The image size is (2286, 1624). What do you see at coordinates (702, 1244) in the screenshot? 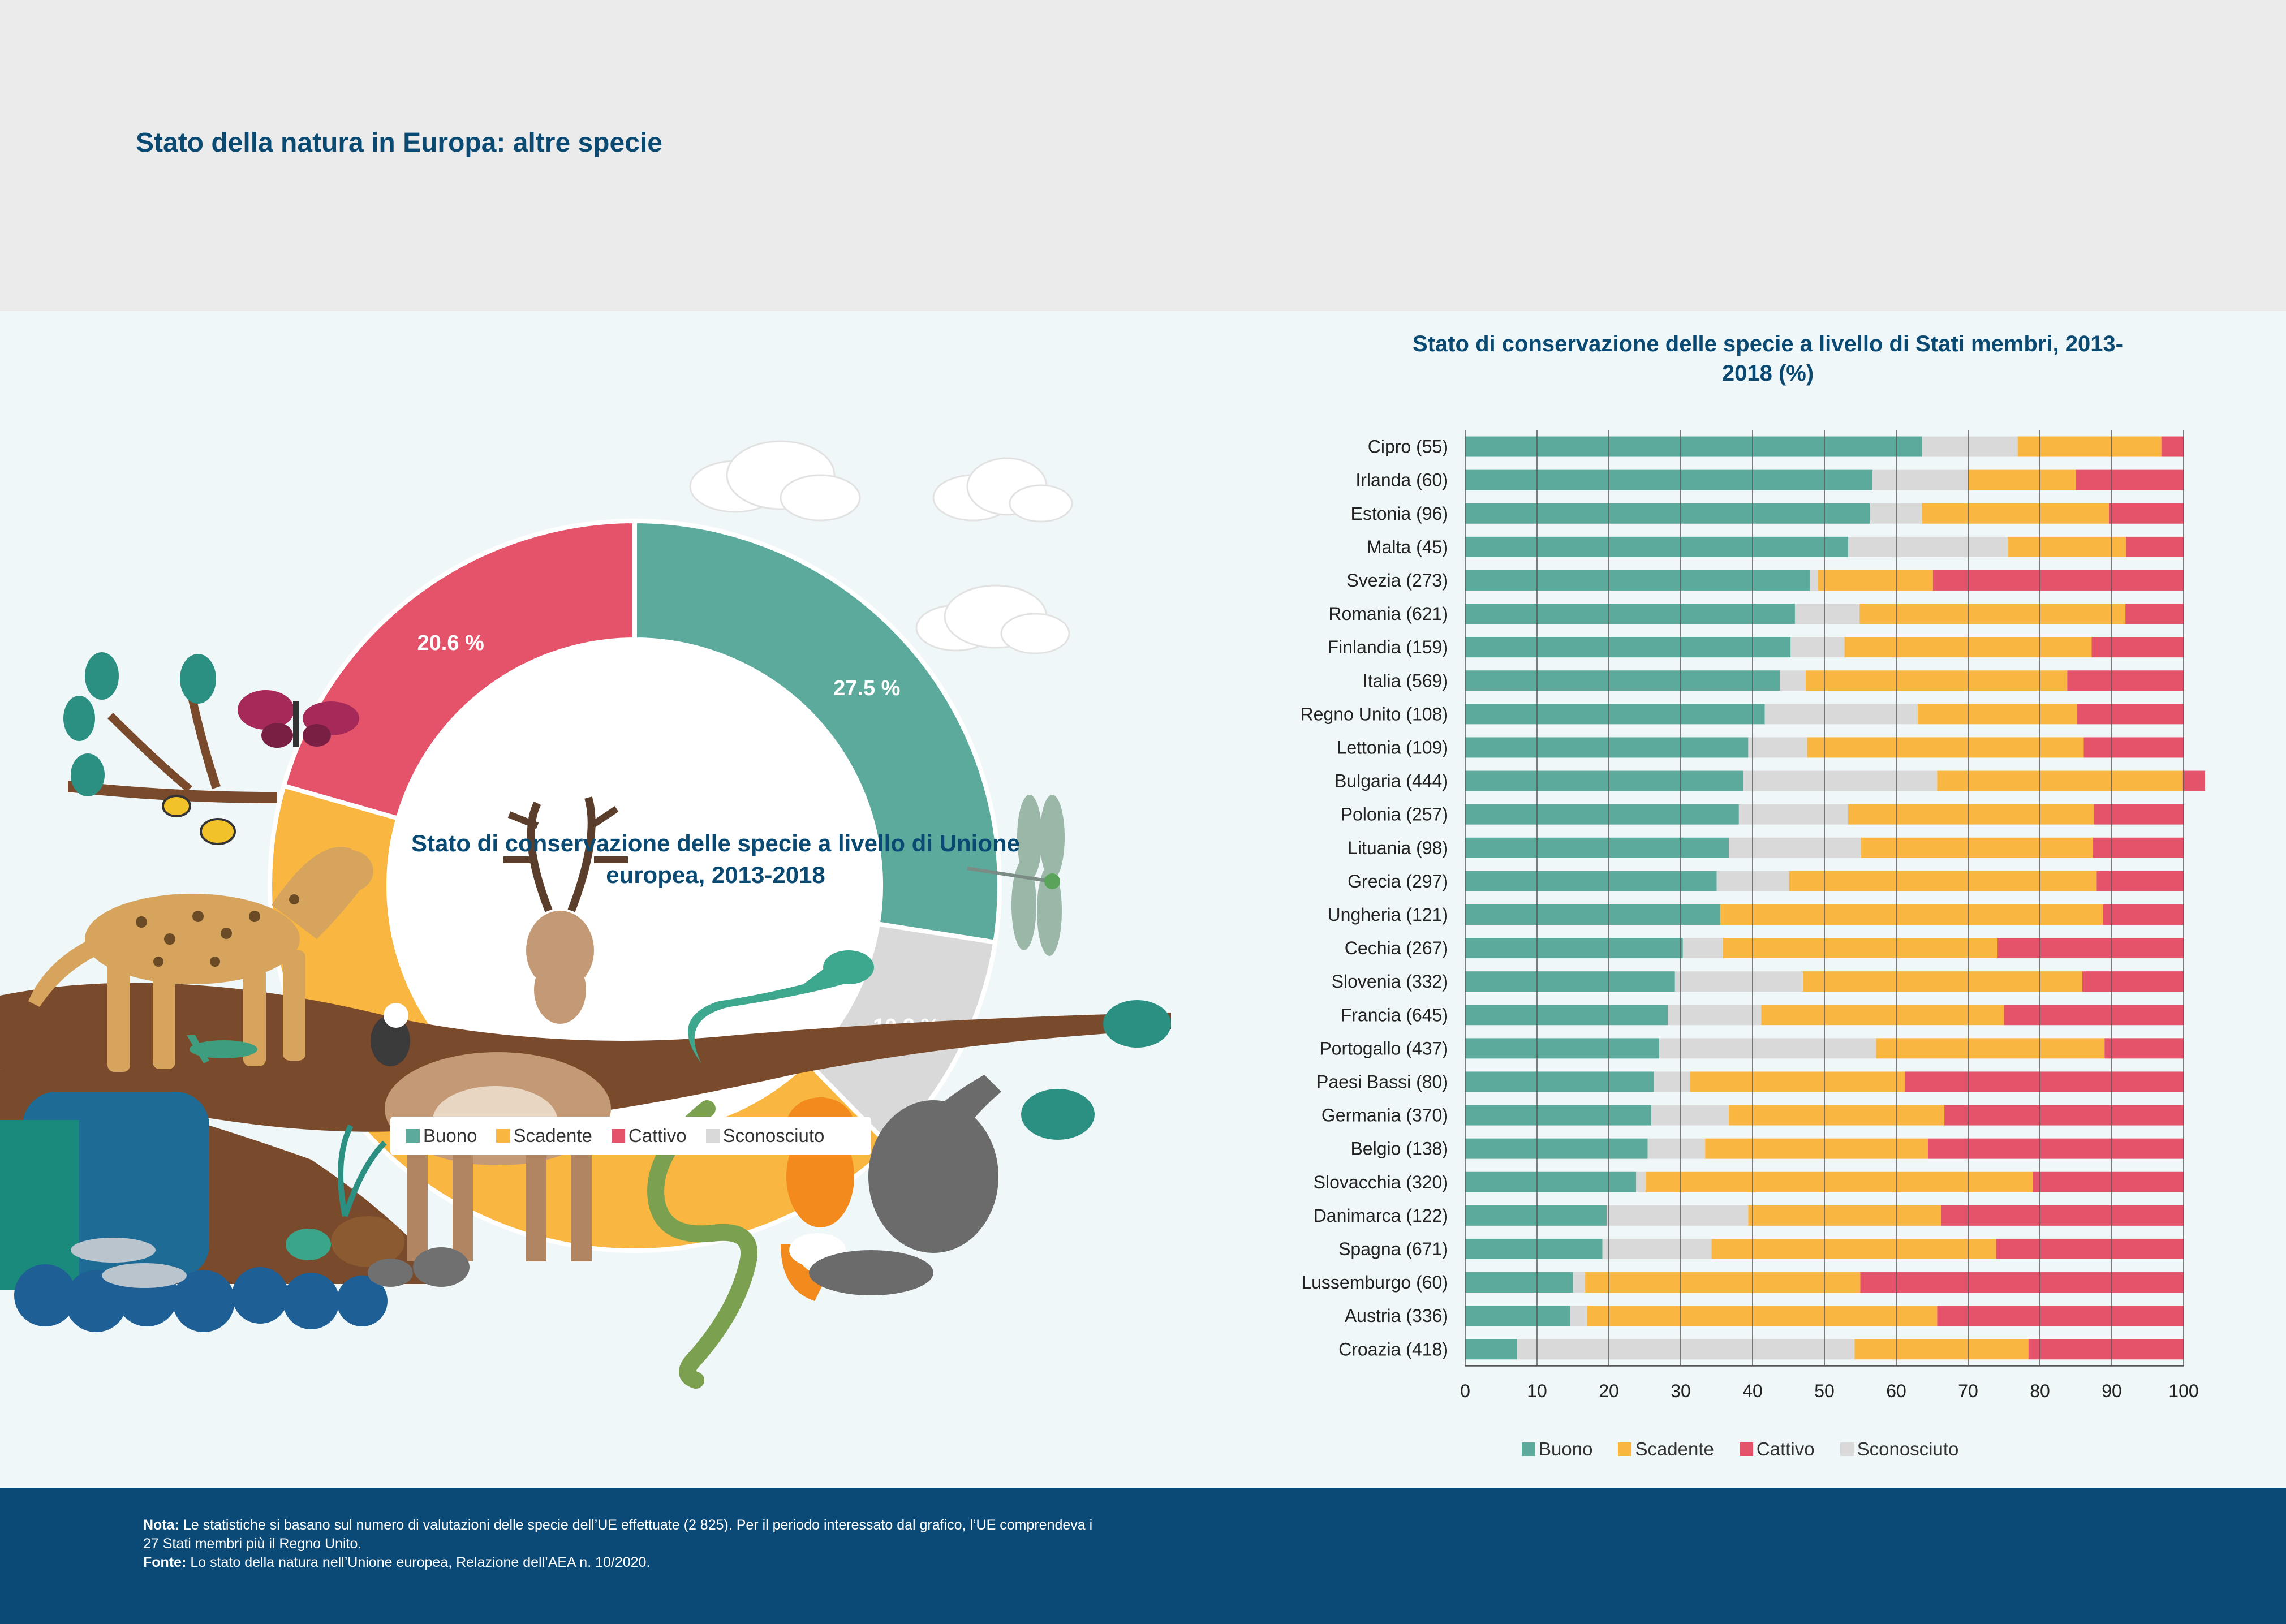
I see `snake-icon` at bounding box center [702, 1244].